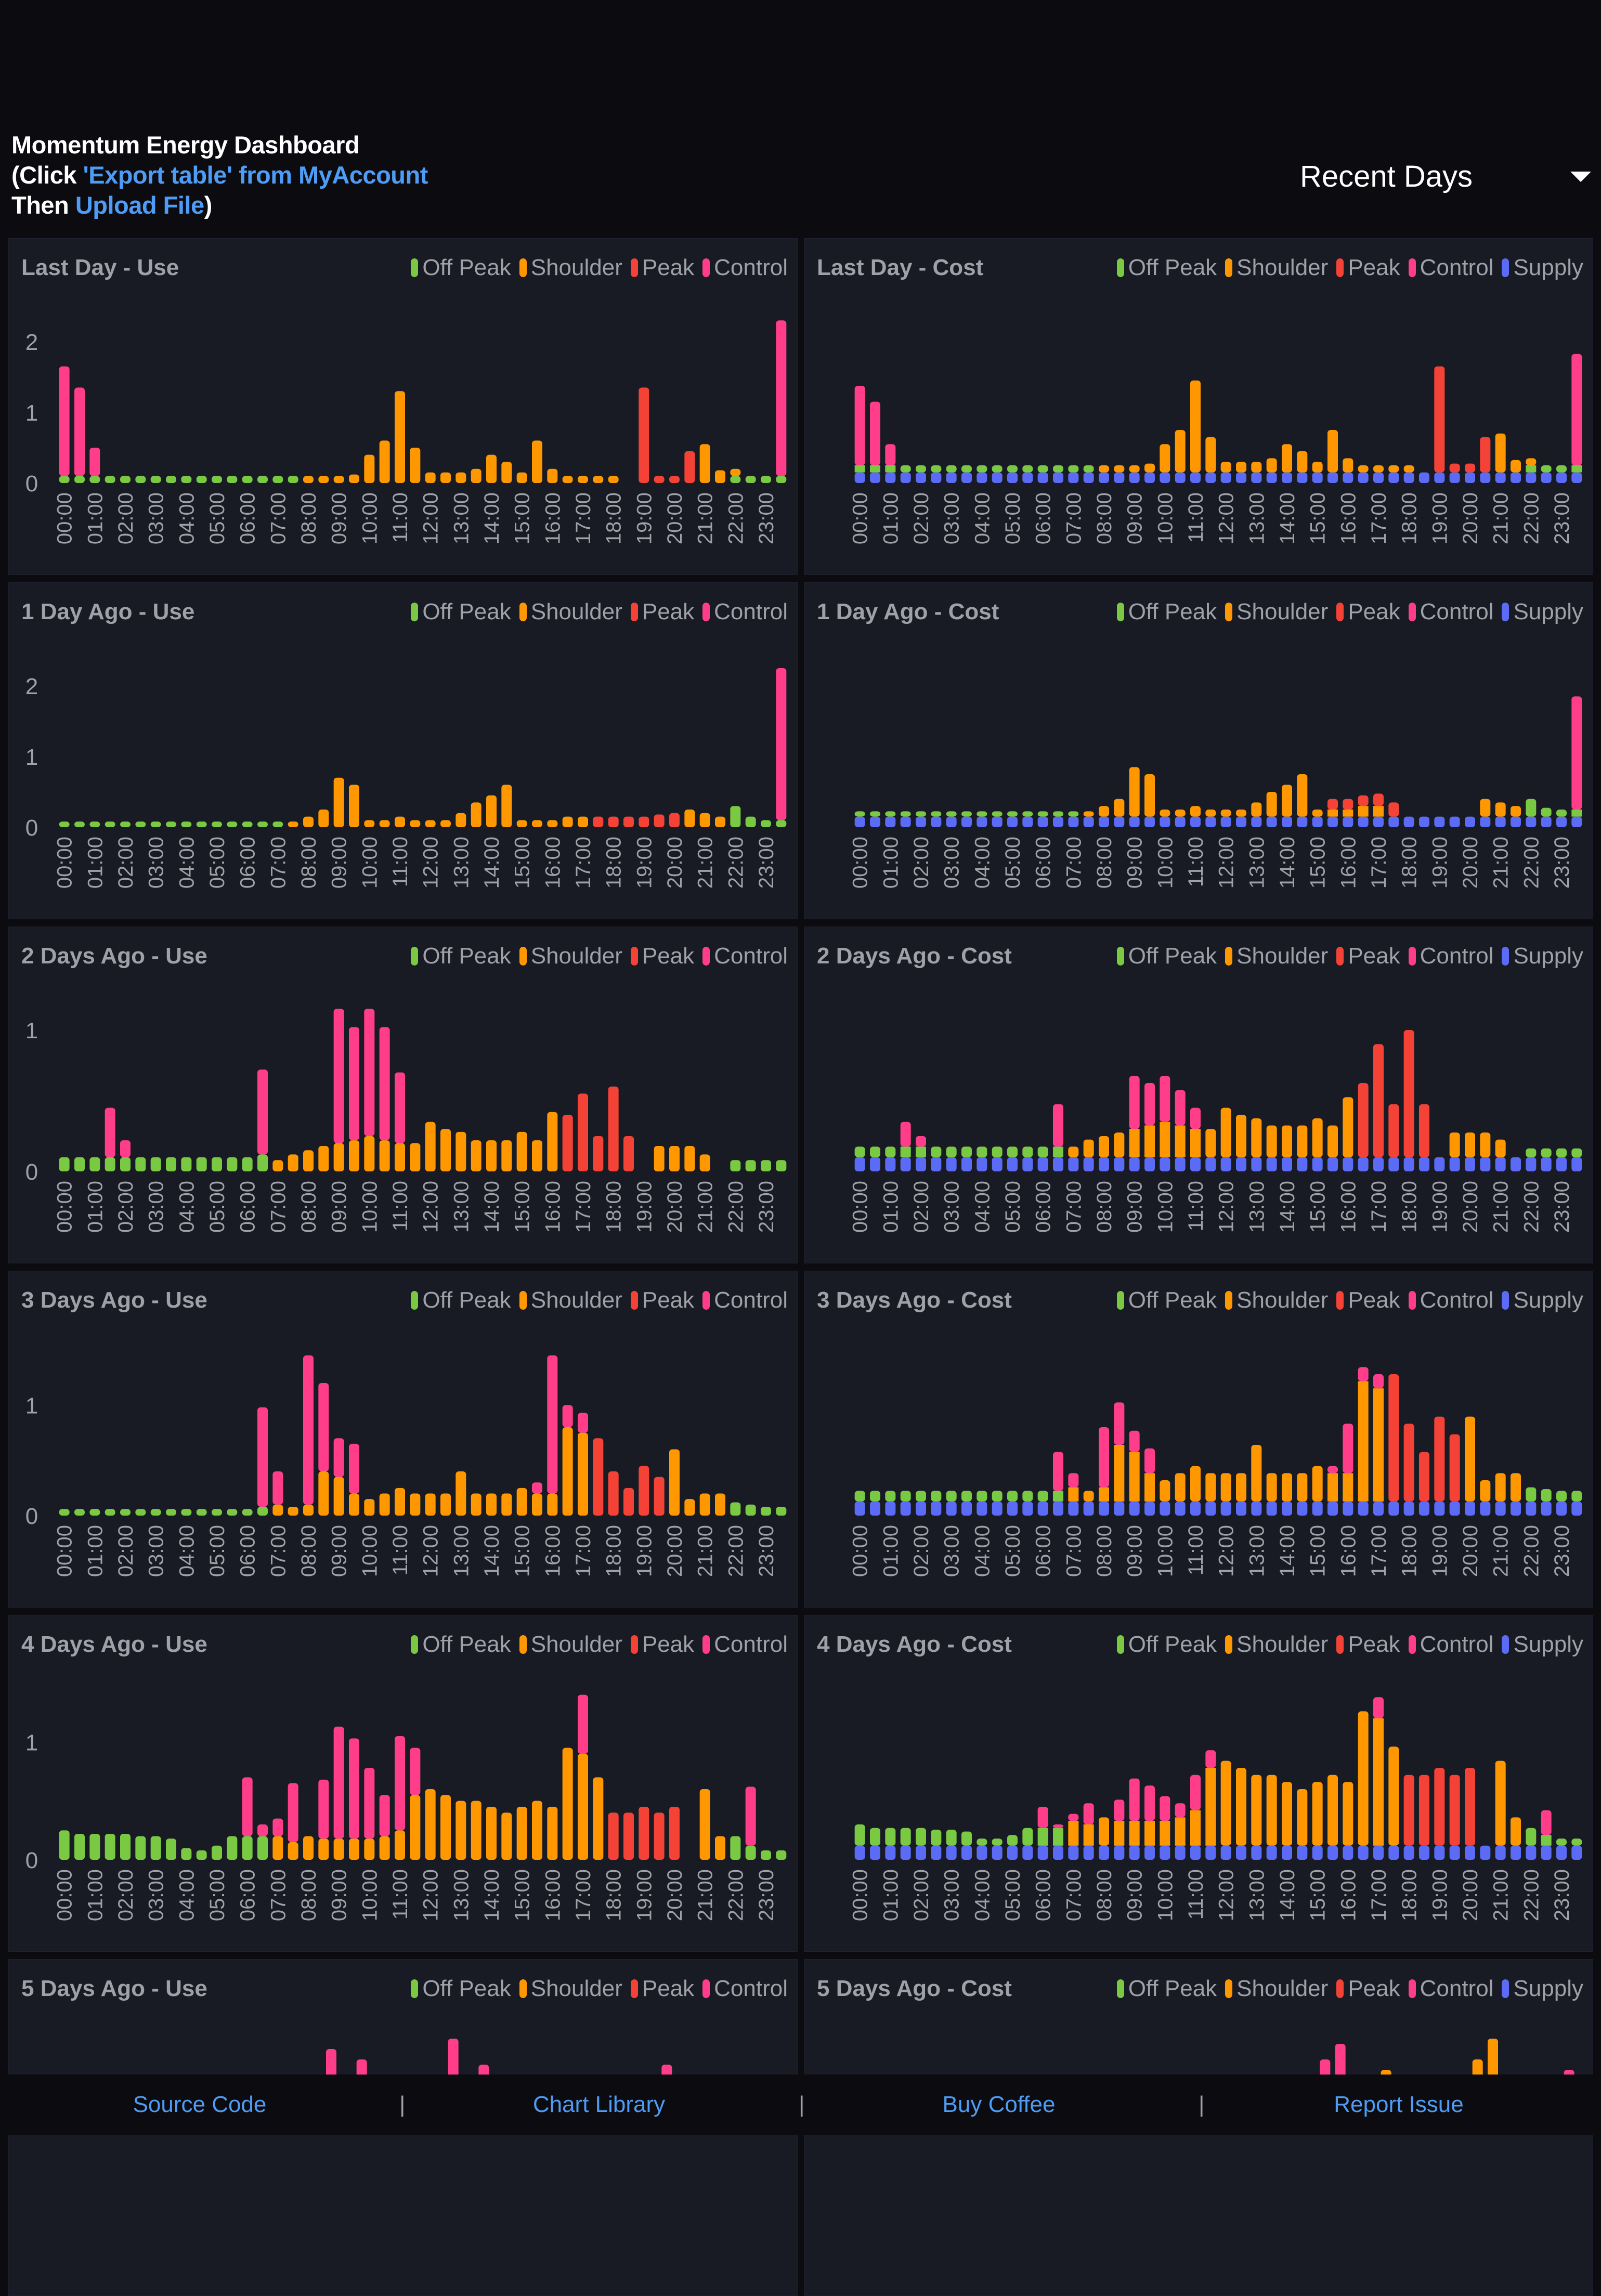  Describe the element at coordinates (552, 518) in the screenshot. I see `x-tick-label: 16:00` at that location.